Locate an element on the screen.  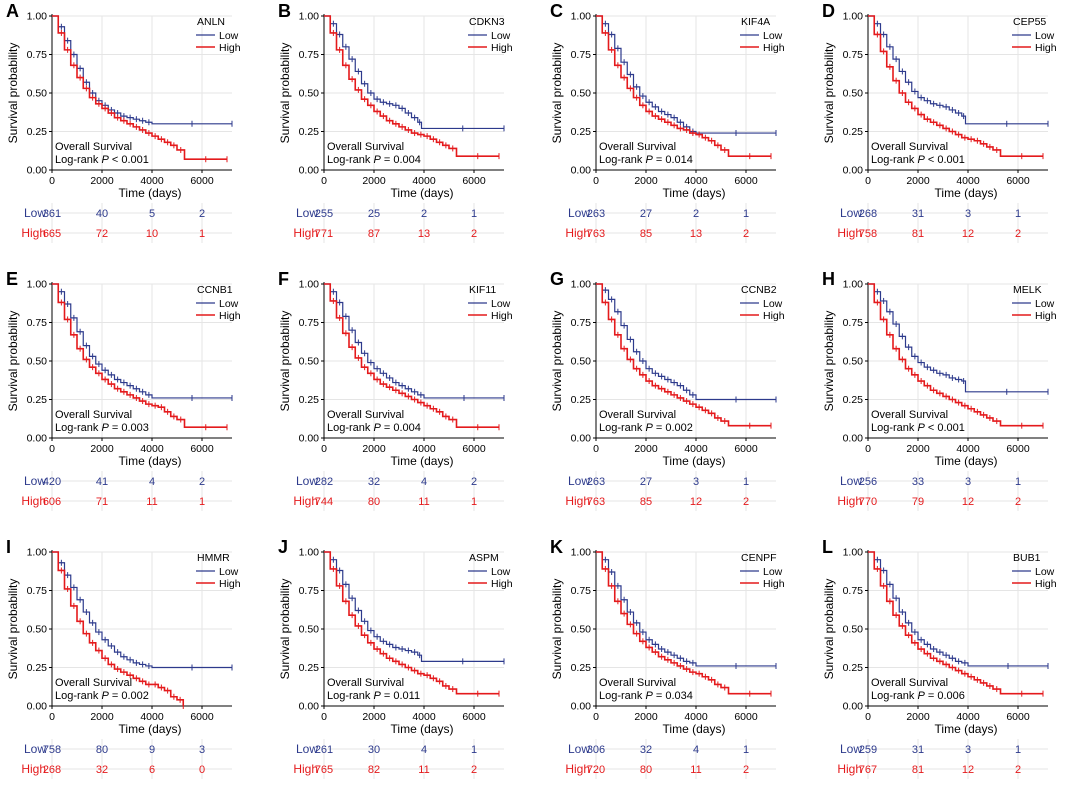
risk-count-low: 30 is located at coordinates (374, 750).